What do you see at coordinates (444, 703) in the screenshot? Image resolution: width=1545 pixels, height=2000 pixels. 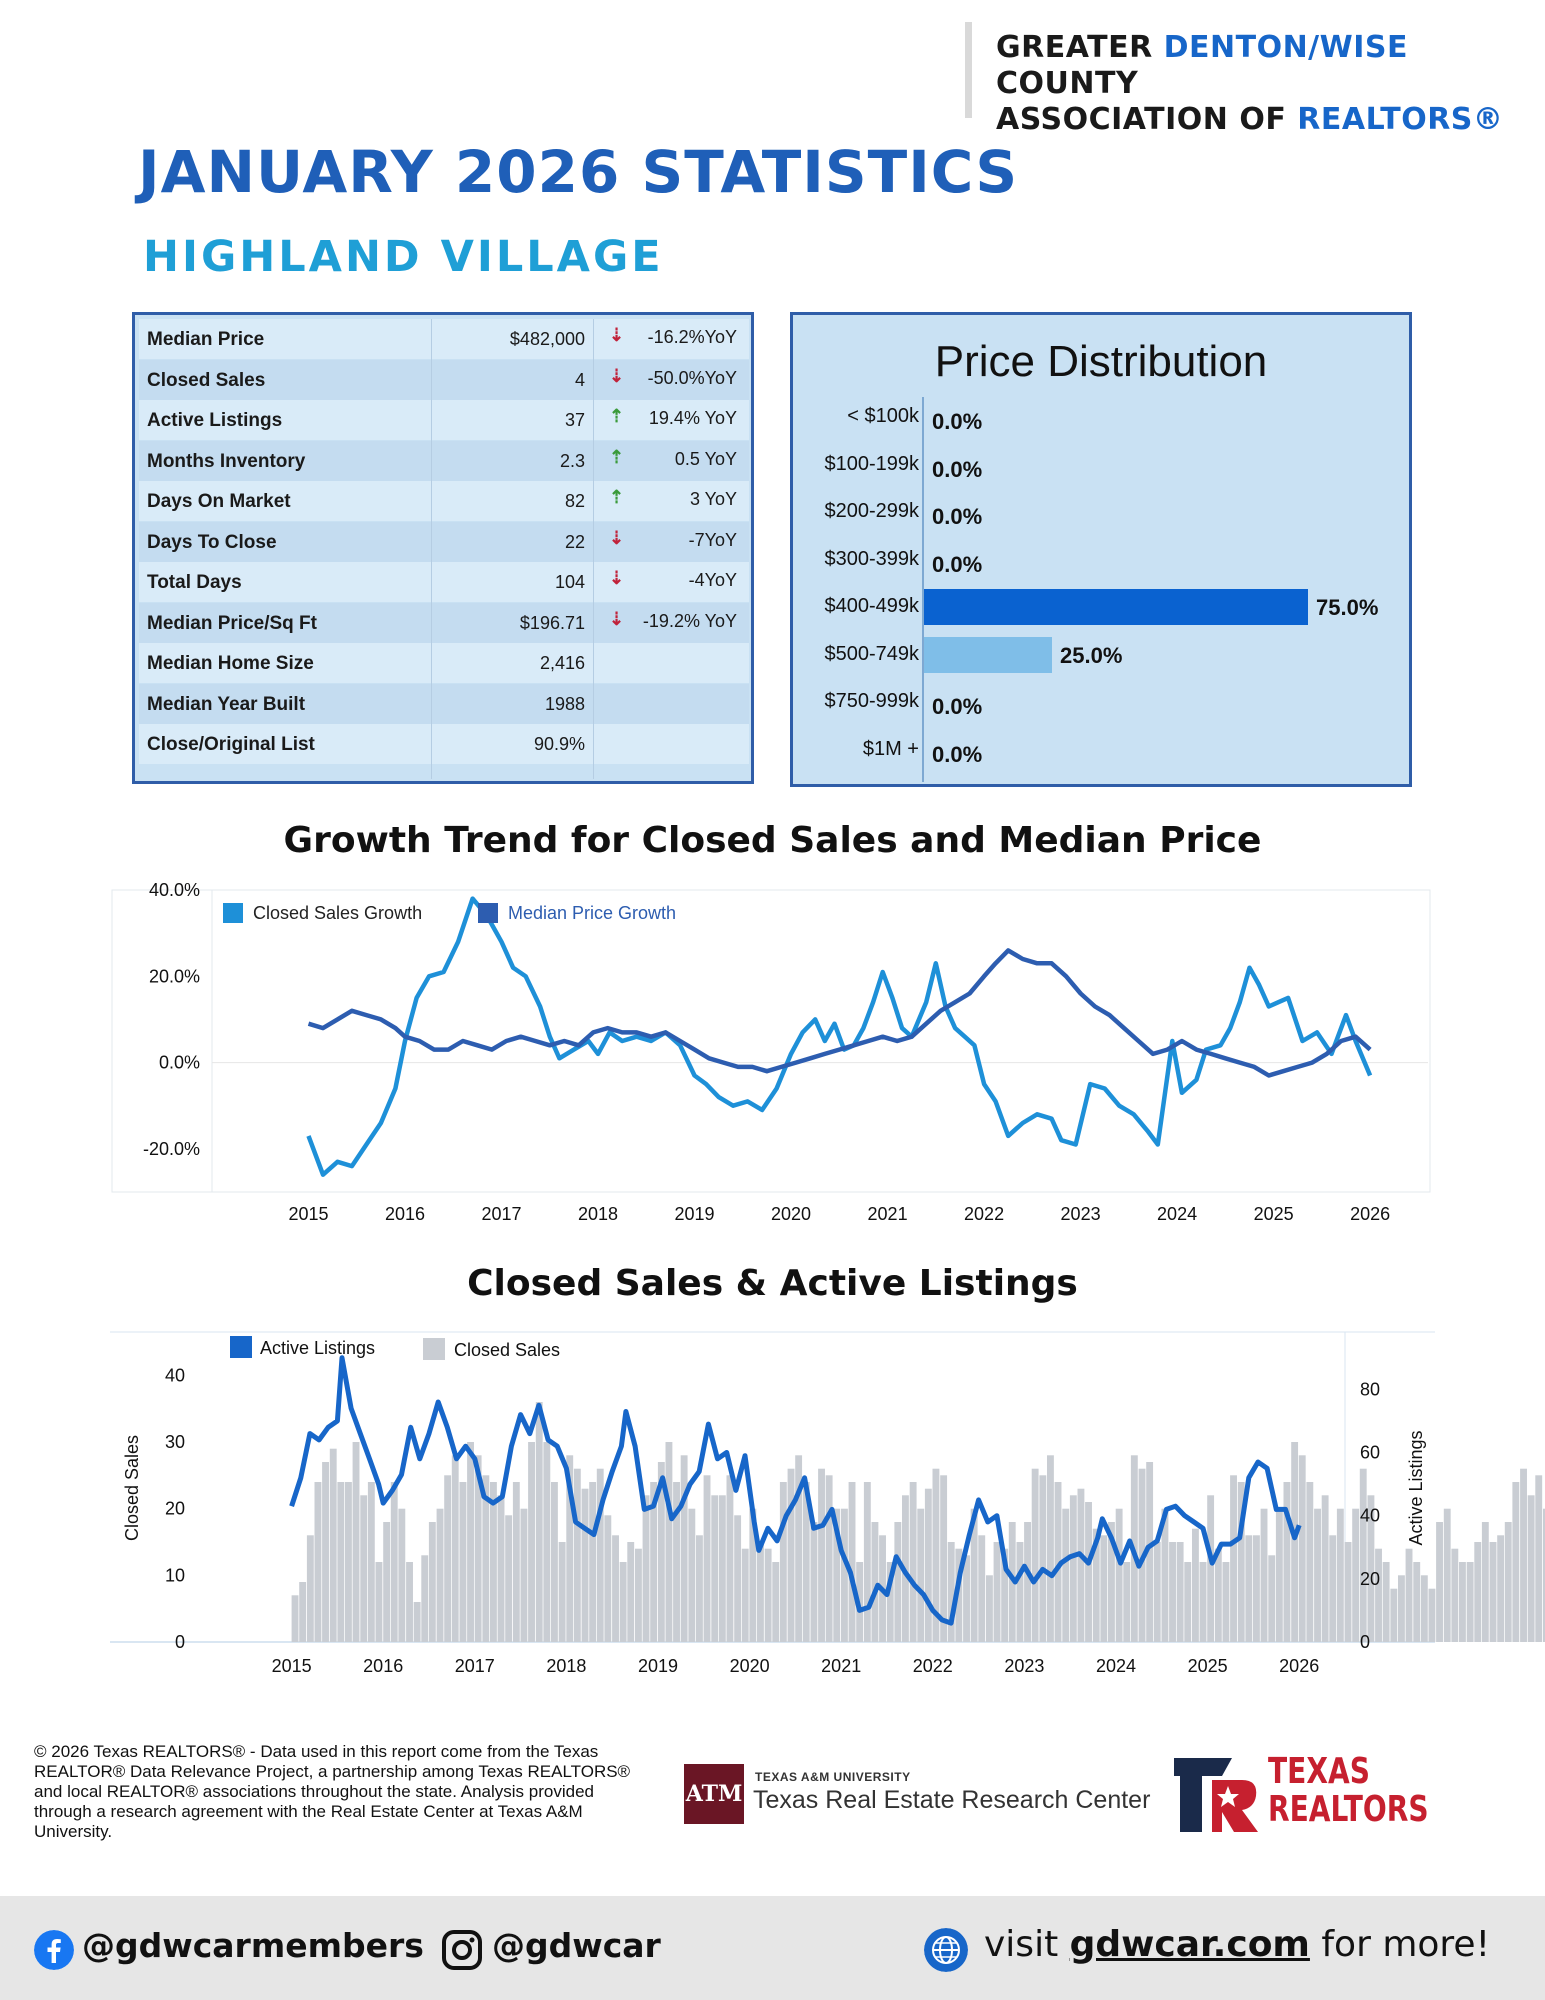 I see `stat-row: Median Year Built 1988` at bounding box center [444, 703].